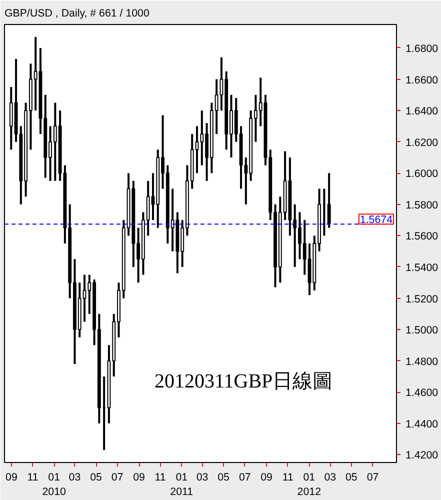  Describe the element at coordinates (54, 485) in the screenshot. I see `x-tick-label: 01 2010` at that location.